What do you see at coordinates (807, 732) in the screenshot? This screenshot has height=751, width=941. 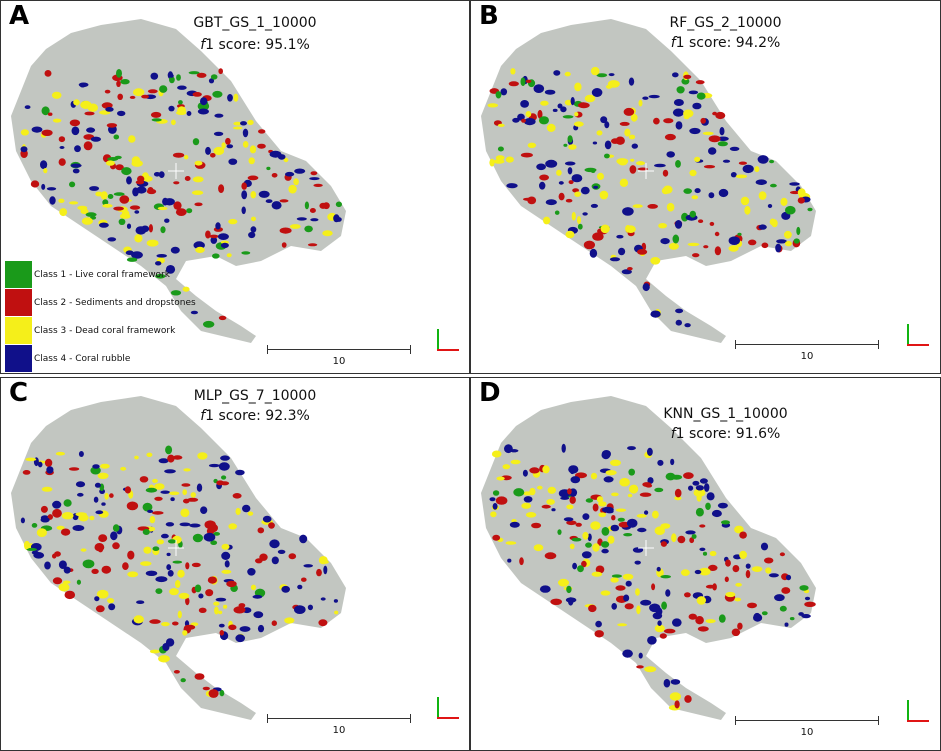 I see `scale-label: 10` at bounding box center [807, 732].